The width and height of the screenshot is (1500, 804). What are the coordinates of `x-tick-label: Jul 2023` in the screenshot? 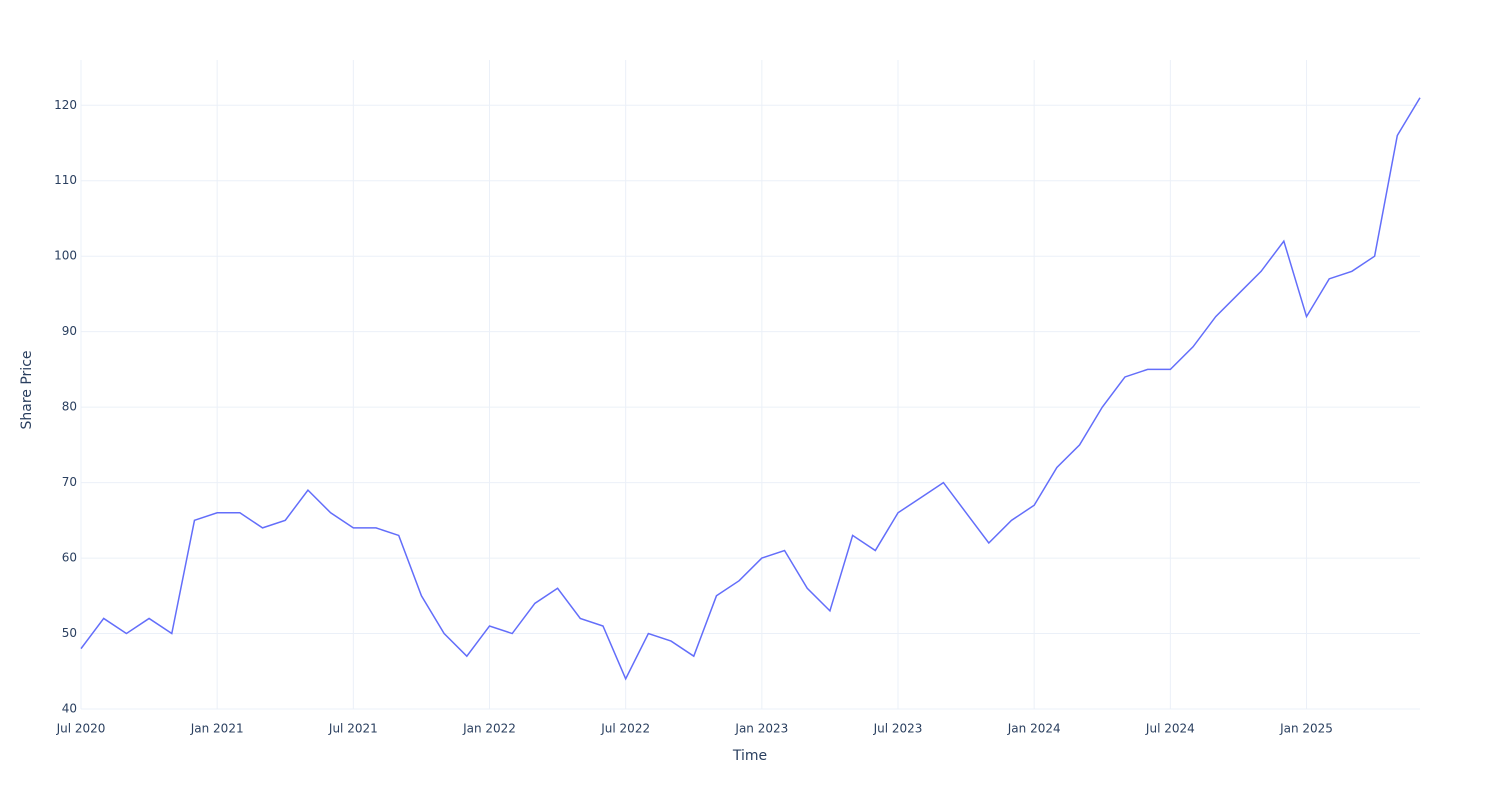 It's located at (898, 729).